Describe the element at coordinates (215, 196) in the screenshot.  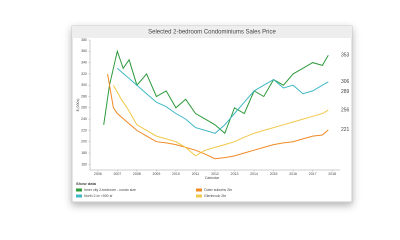
I see `legend-label: Glenbrook 2br` at that location.